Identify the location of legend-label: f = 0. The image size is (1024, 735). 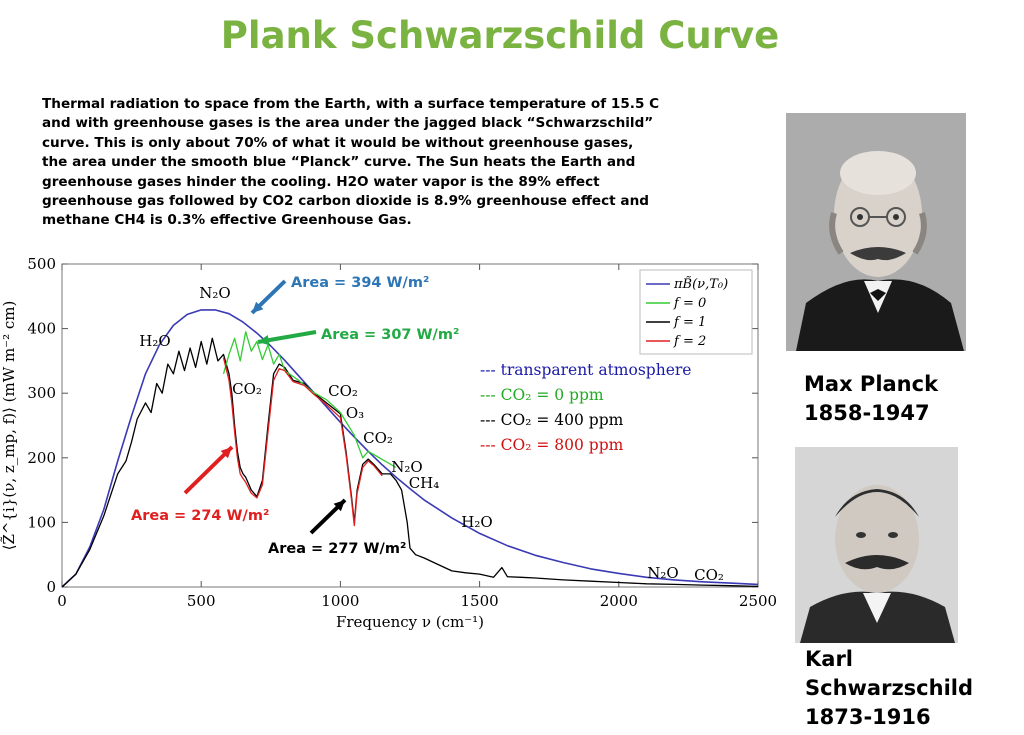
(689, 303).